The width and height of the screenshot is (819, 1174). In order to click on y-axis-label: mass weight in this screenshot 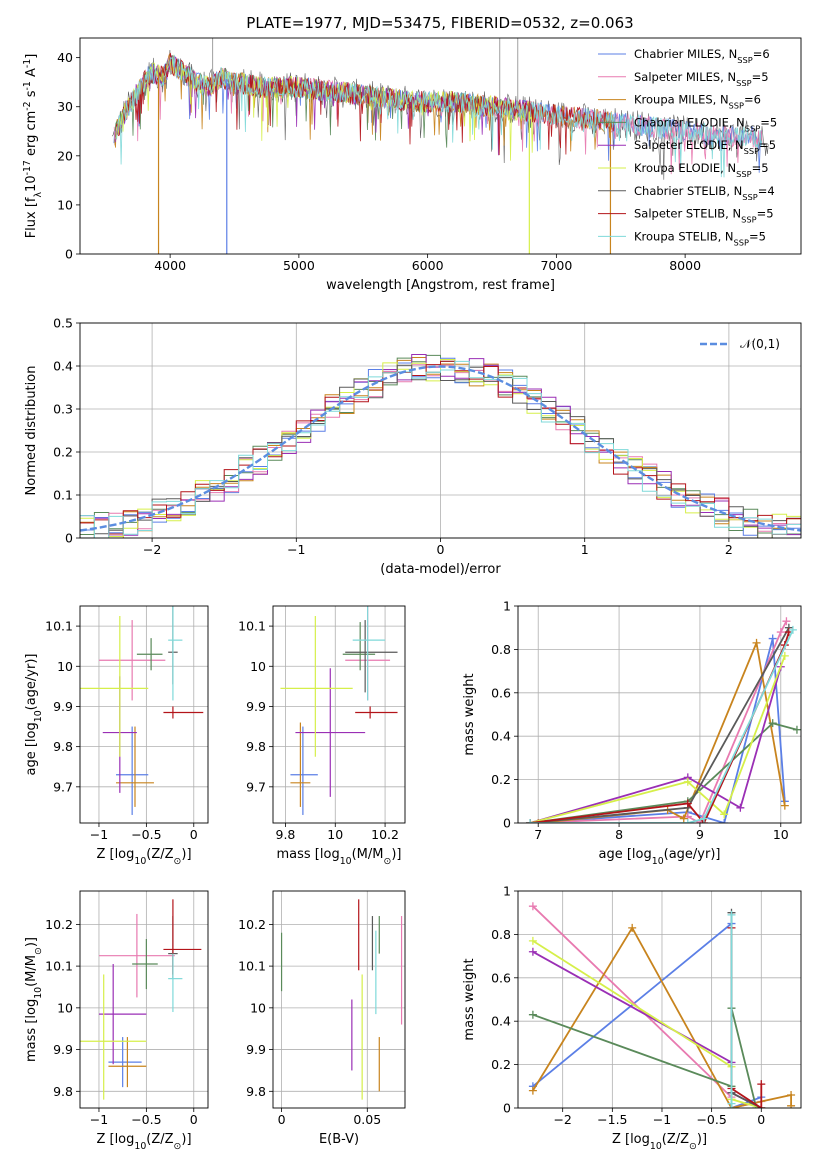, I will do `click(469, 999)`.